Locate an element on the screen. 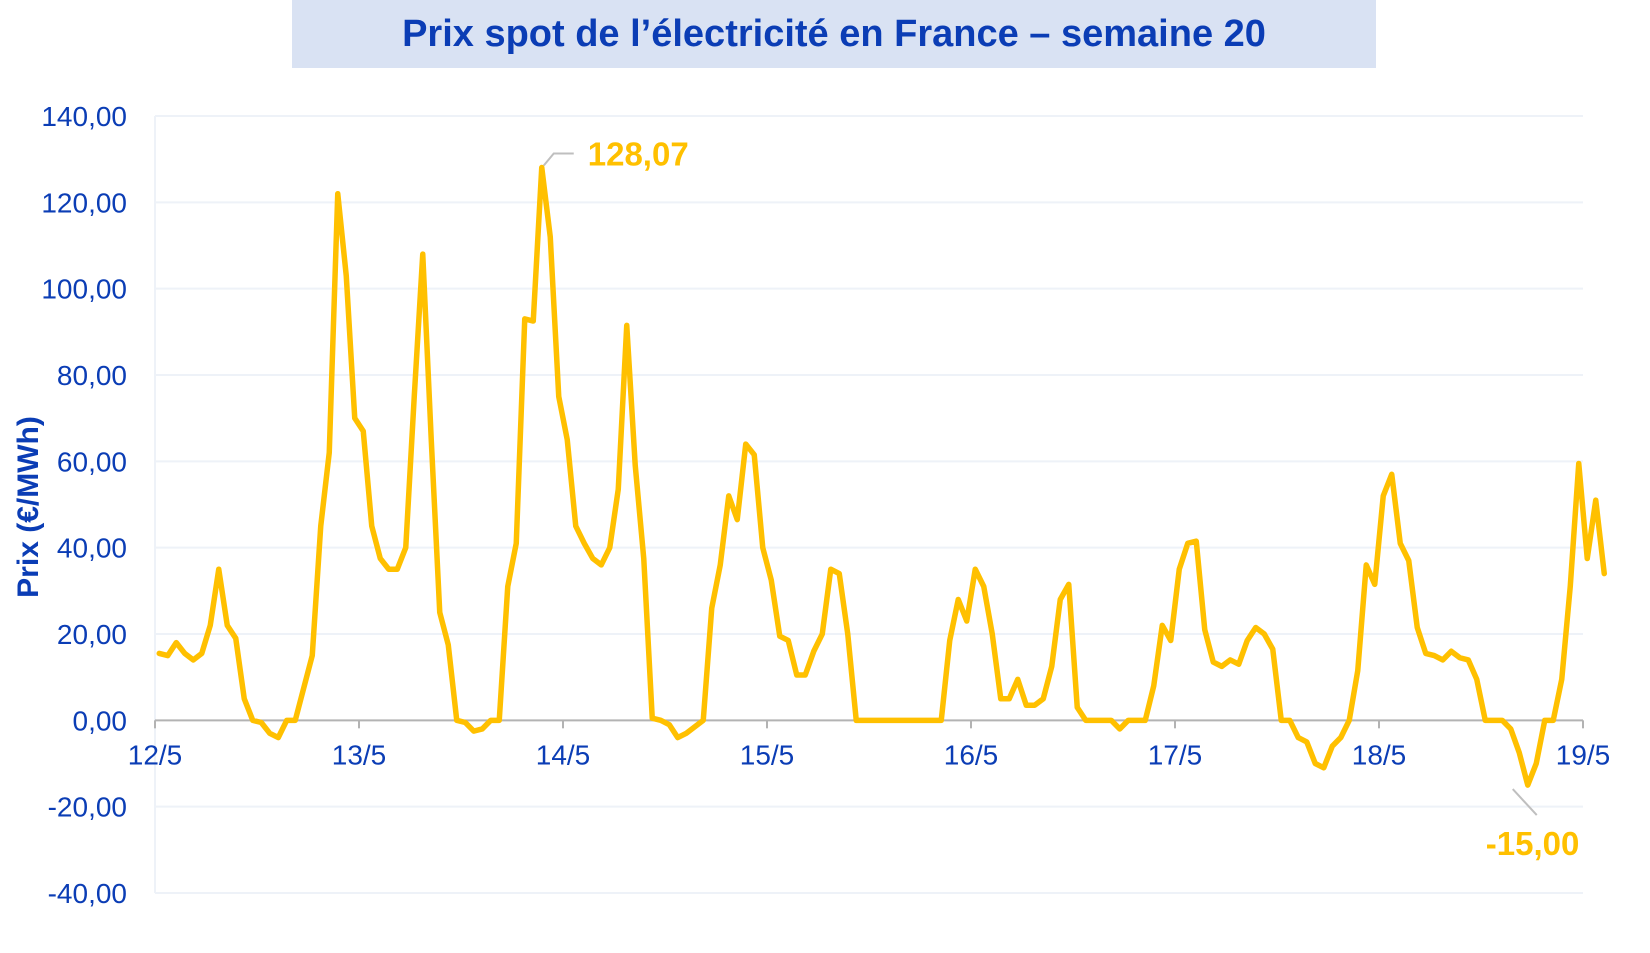 The width and height of the screenshot is (1650, 953). x-tick-label: 18/5 is located at coordinates (1379, 754).